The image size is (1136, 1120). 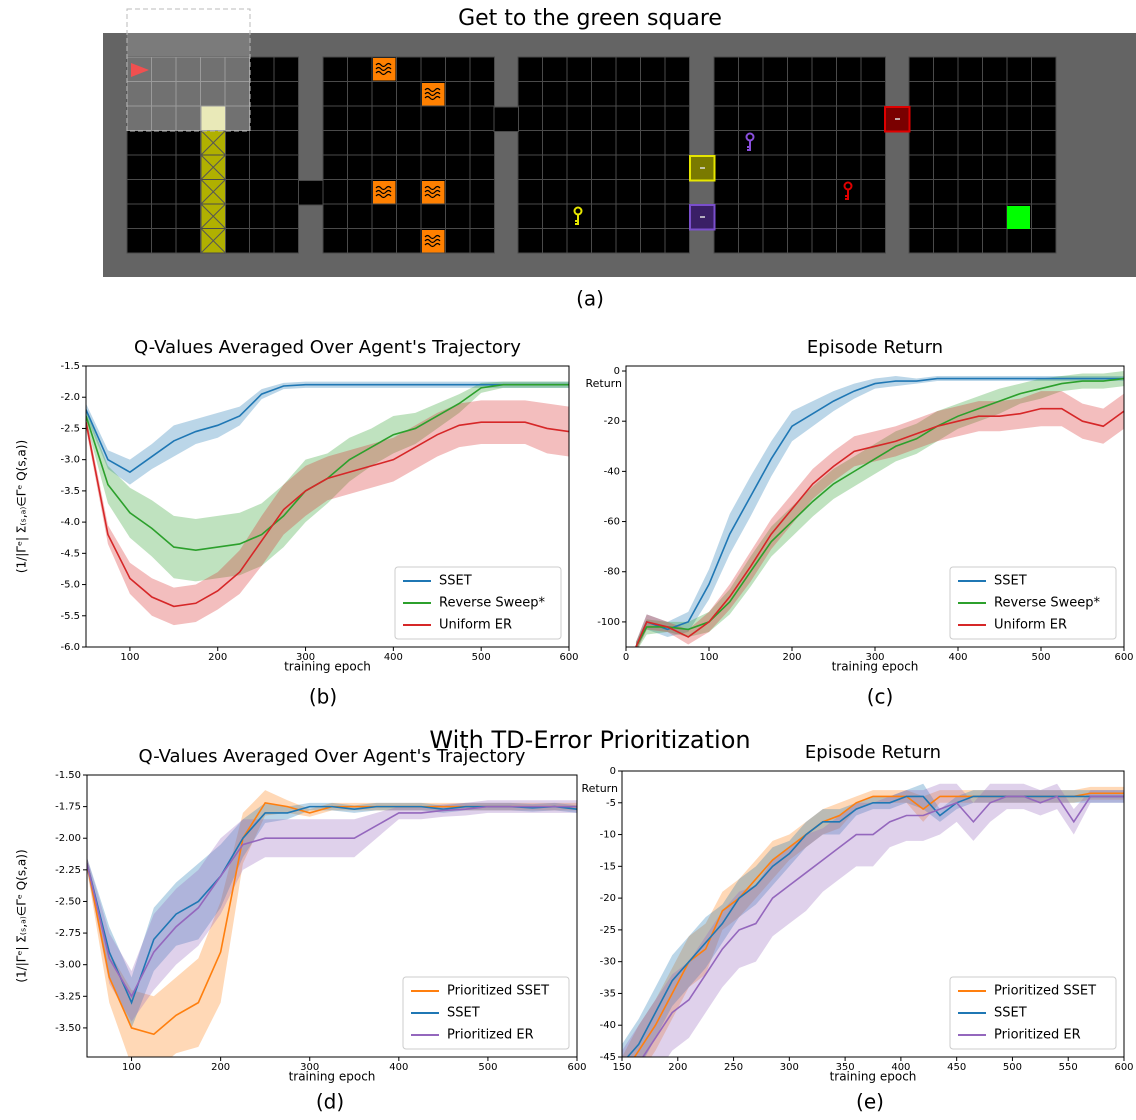 What do you see at coordinates (957, 657) in the screenshot?
I see `x-tick-label: 400` at bounding box center [957, 657].